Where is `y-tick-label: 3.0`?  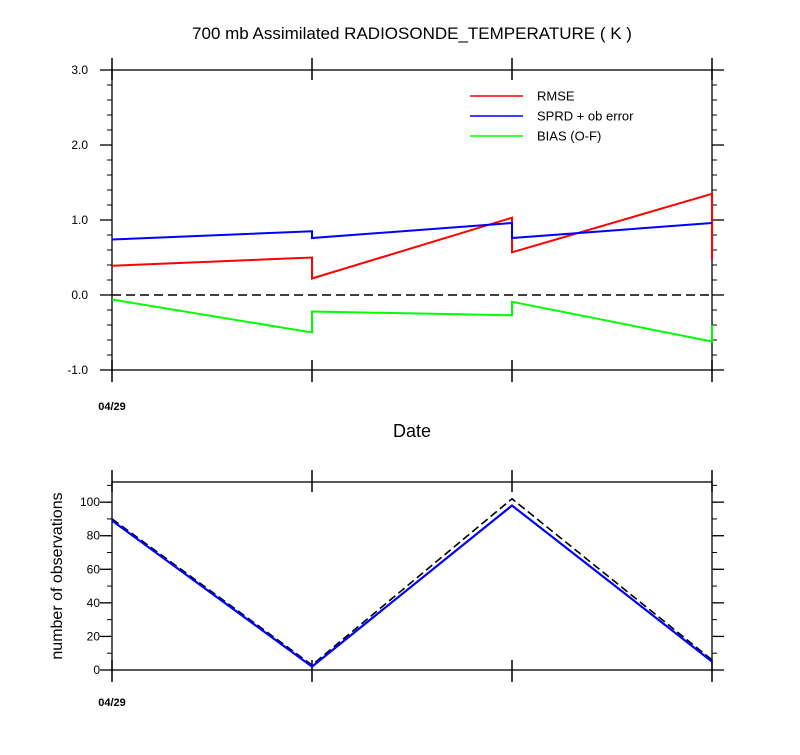
y-tick-label: 3.0 is located at coordinates (79, 70).